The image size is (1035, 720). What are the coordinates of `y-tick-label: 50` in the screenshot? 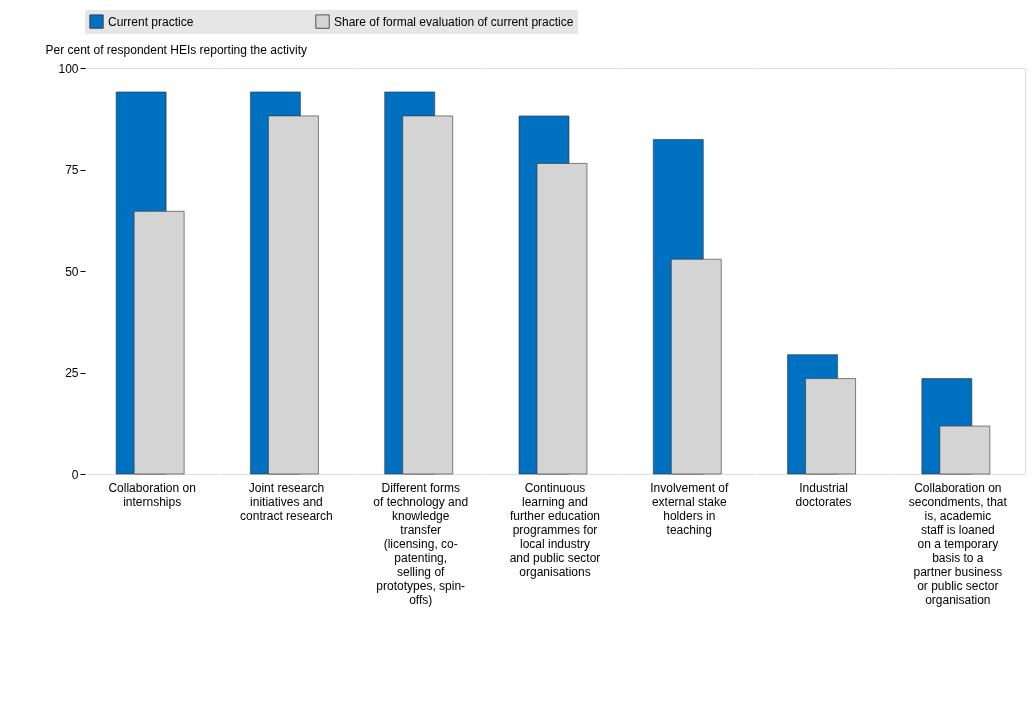 It's located at (72, 271).